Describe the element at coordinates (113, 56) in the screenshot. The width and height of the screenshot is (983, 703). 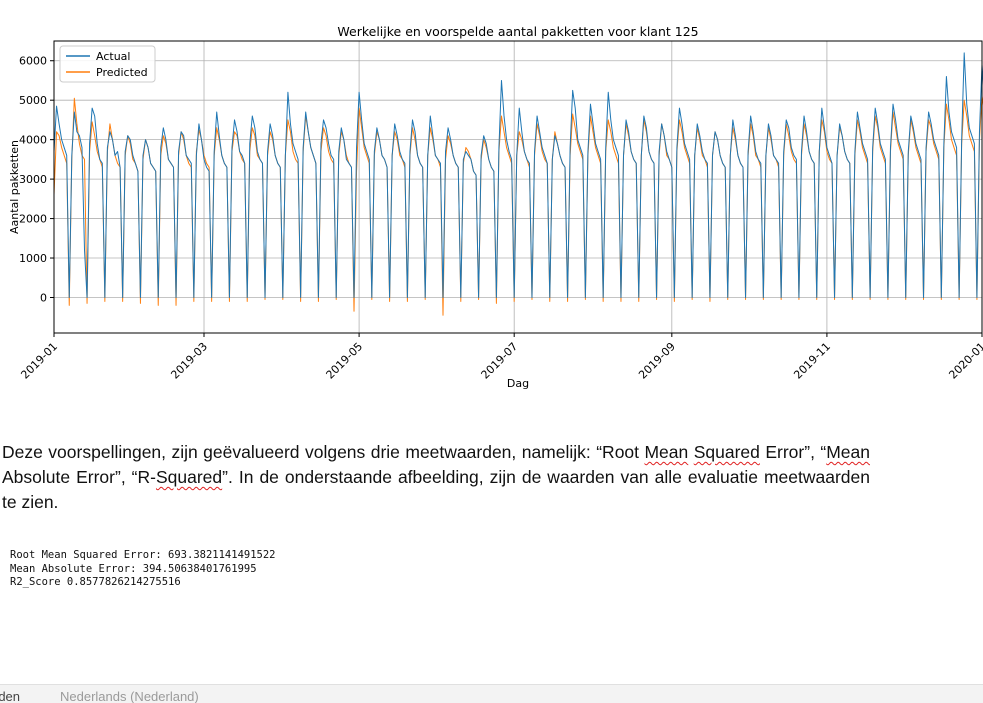
I see `legend-label-actual: Actual` at that location.